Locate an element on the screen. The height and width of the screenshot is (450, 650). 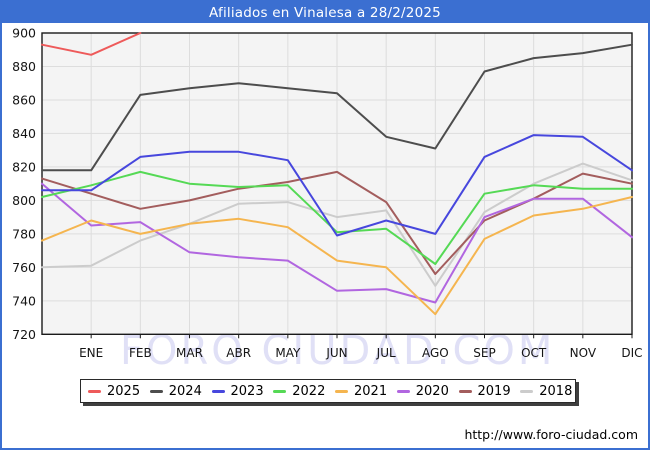
legend: 2025 2024 2023 2022 2021 2020 2019 2018 is located at coordinates (328, 391).